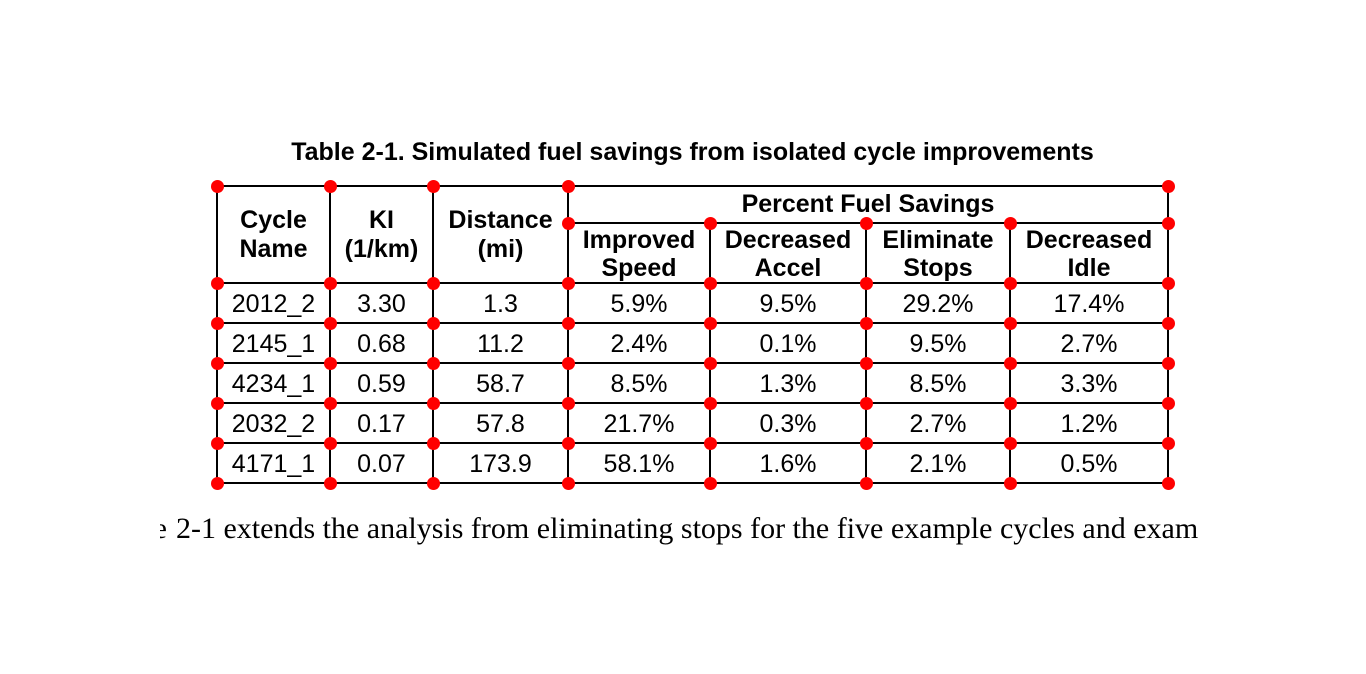 This screenshot has height=674, width=1366. Describe the element at coordinates (381, 303) in the screenshot. I see `cell-ki: 3.30` at that location.